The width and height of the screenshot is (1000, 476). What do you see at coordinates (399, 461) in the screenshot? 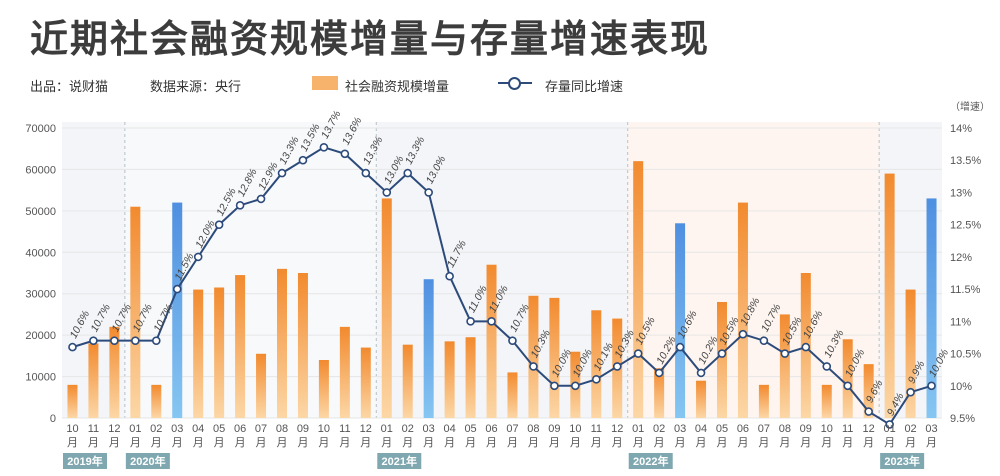
I see `year-label: 2021年` at bounding box center [399, 461].